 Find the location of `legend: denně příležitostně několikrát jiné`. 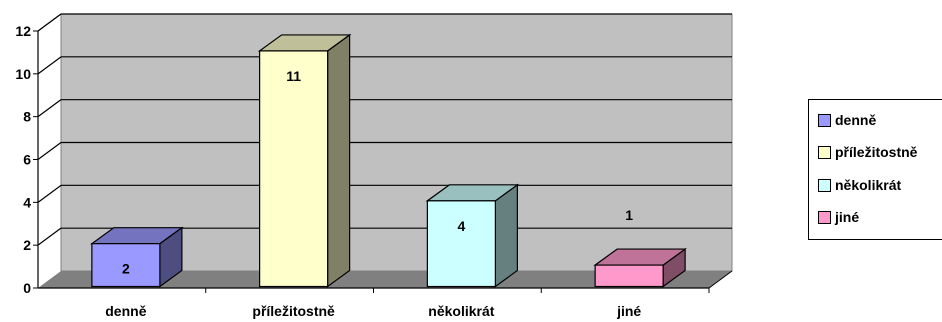

legend: denně příležitostně několikrát jiné is located at coordinates (875, 169).